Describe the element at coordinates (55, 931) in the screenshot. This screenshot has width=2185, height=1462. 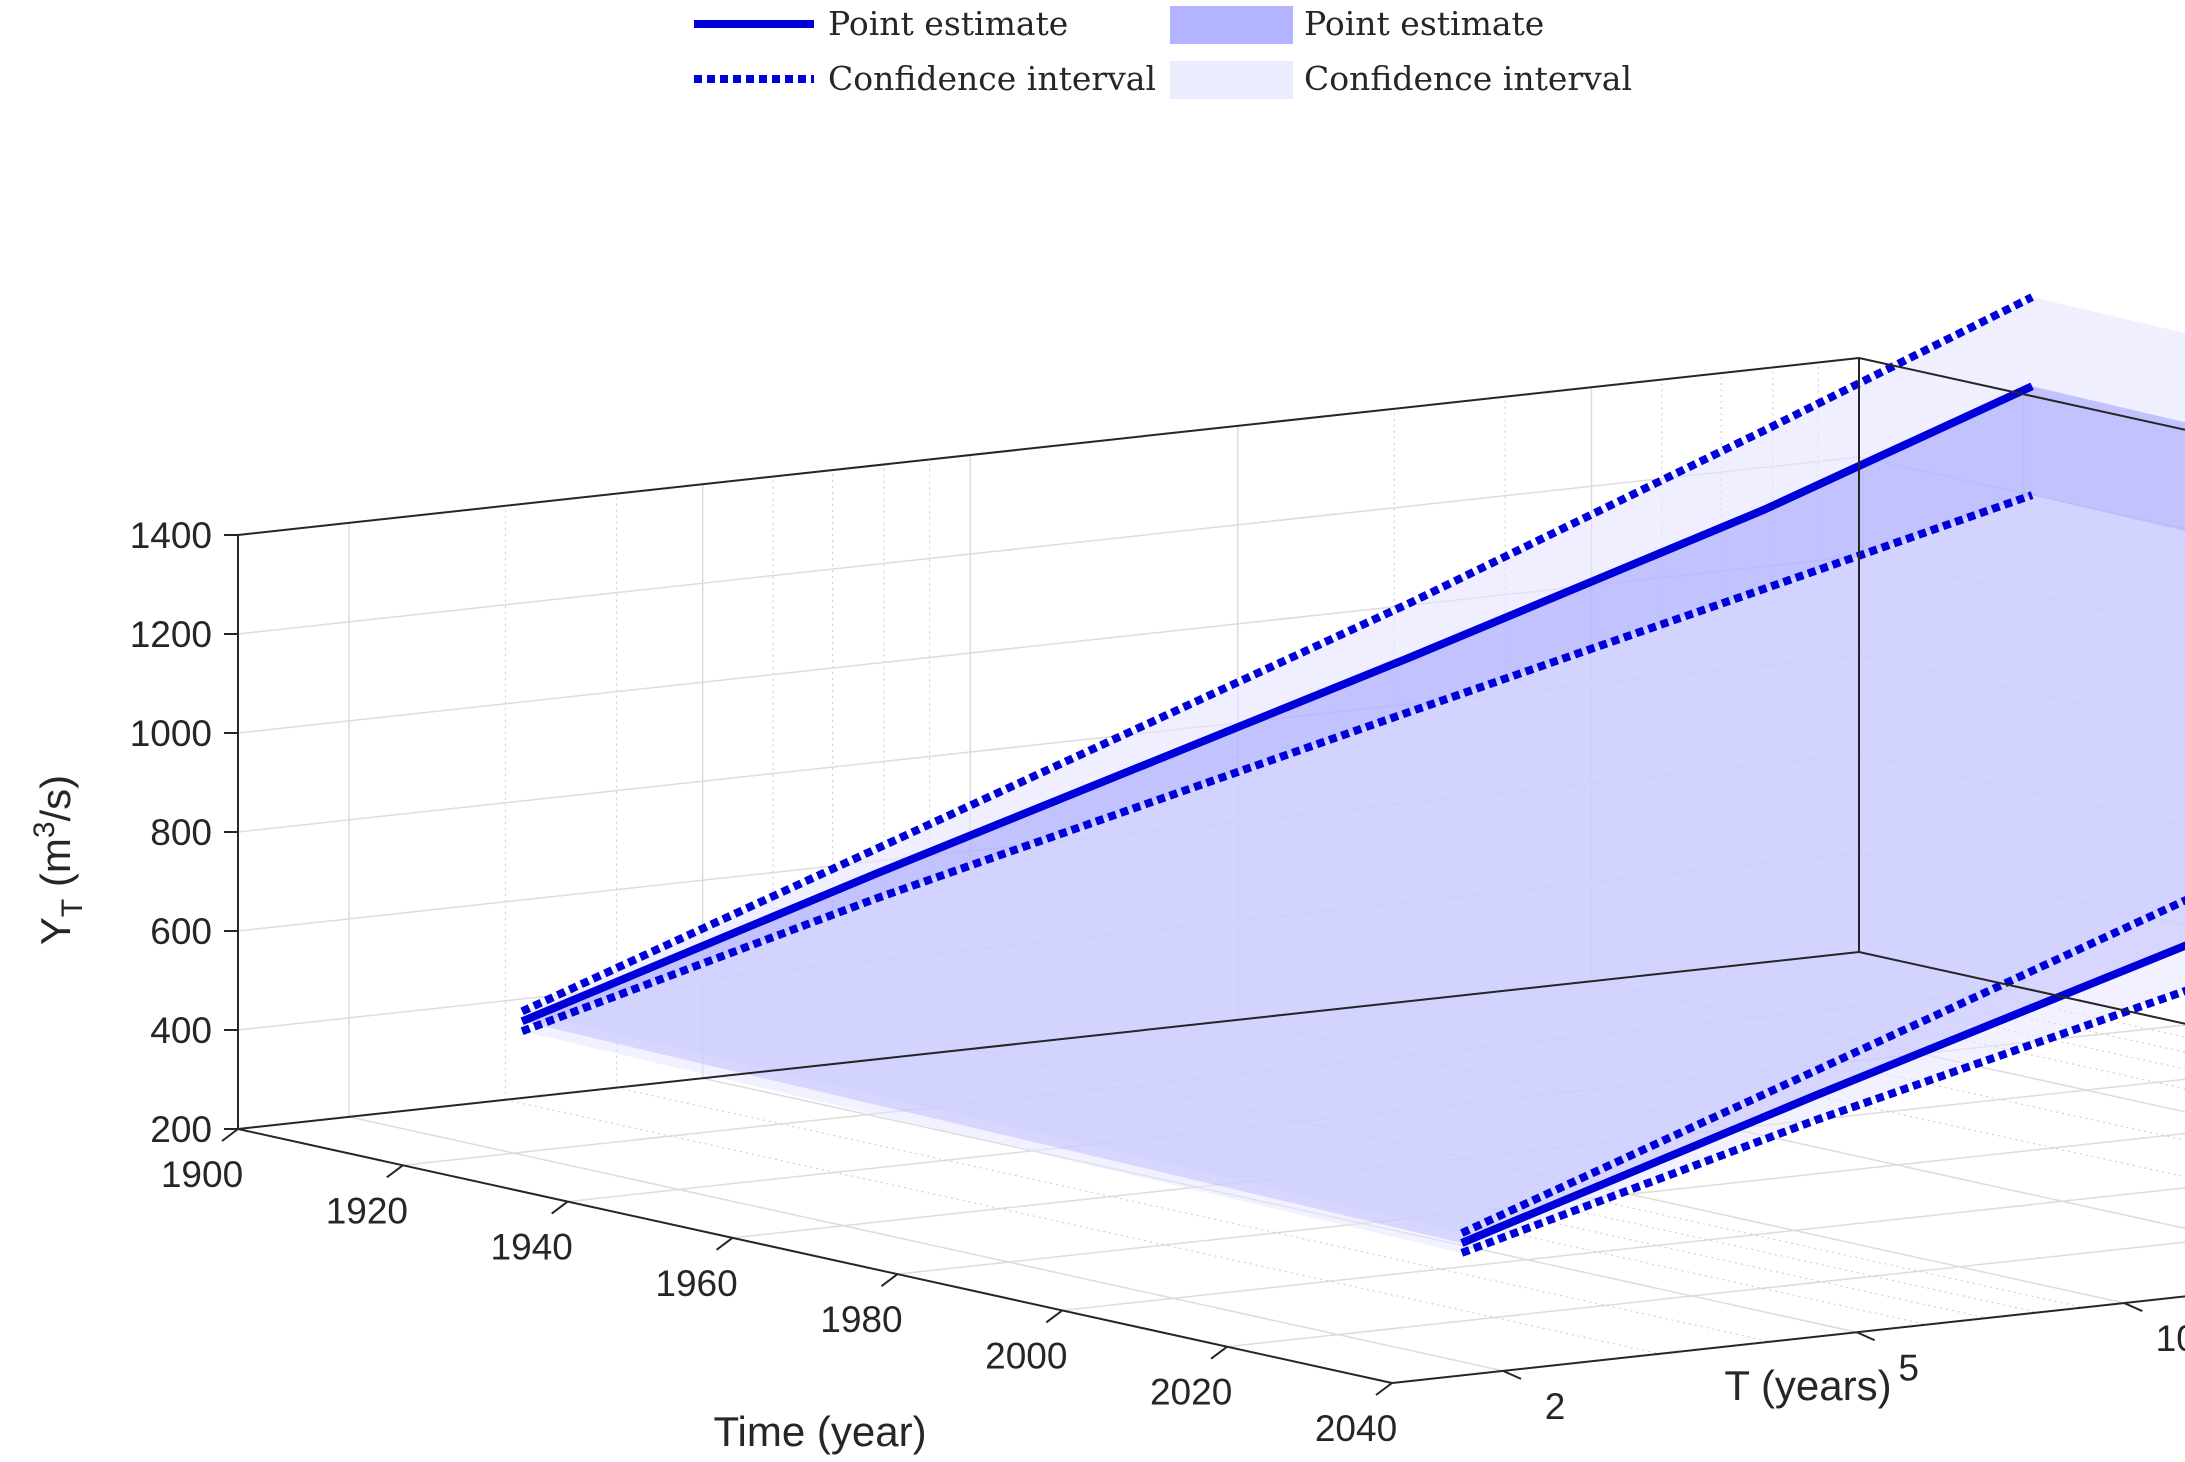
I see `z-title-main: Y` at that location.